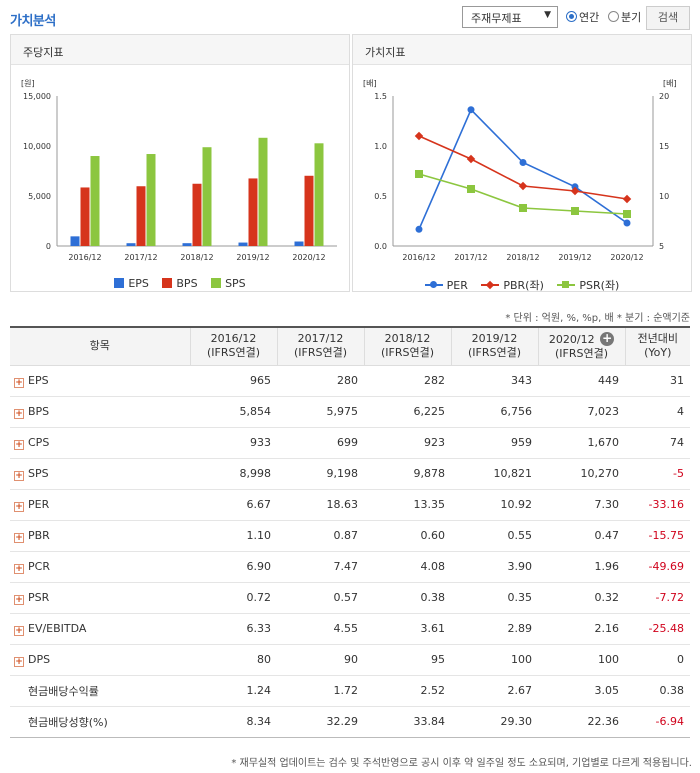  What do you see at coordinates (446, 285) in the screenshot?
I see `legend-per: PER` at bounding box center [446, 285].